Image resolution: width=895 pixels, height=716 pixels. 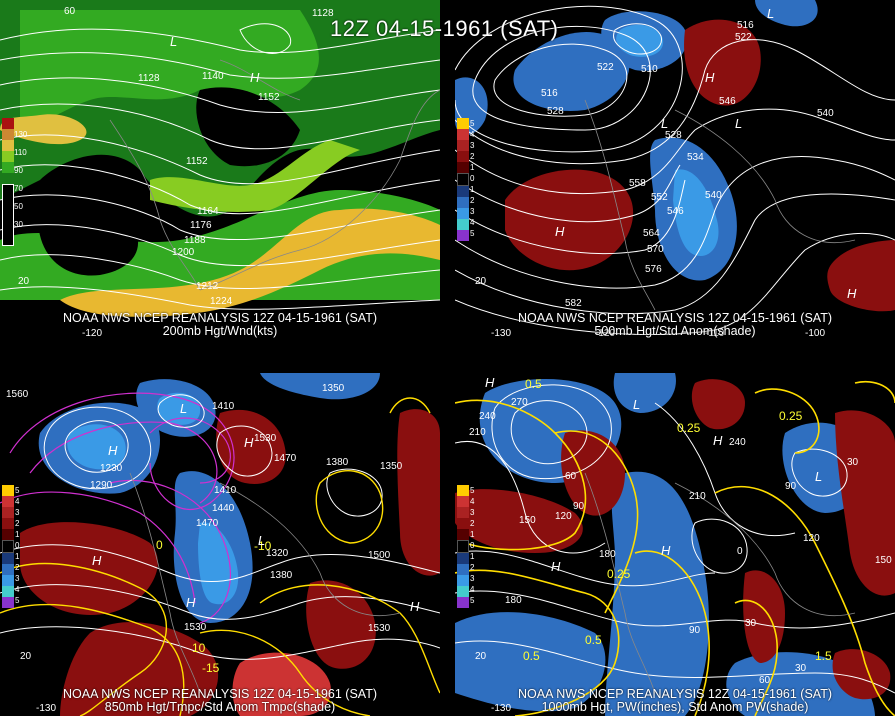 What do you see at coordinates (696, 212) in the screenshot?
I see `anom-negative-central-core` at bounding box center [696, 212].